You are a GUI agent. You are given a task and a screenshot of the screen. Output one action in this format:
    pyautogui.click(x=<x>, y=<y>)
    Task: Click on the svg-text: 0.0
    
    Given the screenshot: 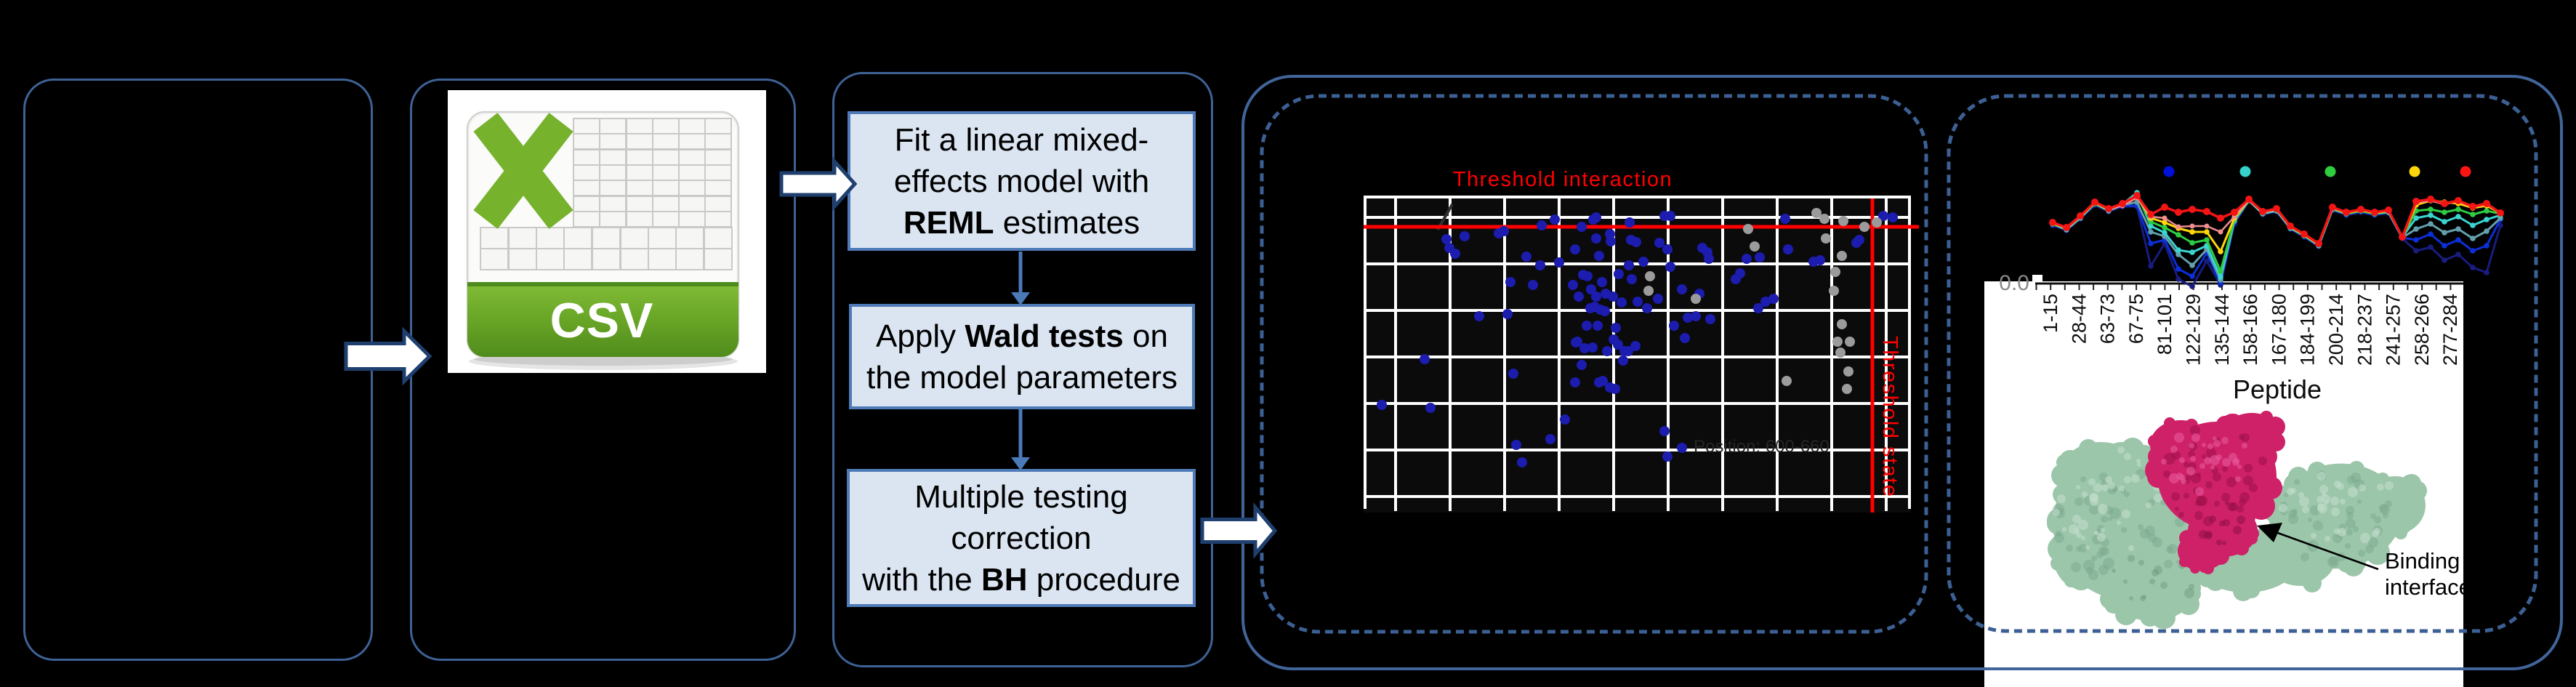 What is the action you would take?
    pyautogui.click(x=2014, y=283)
    